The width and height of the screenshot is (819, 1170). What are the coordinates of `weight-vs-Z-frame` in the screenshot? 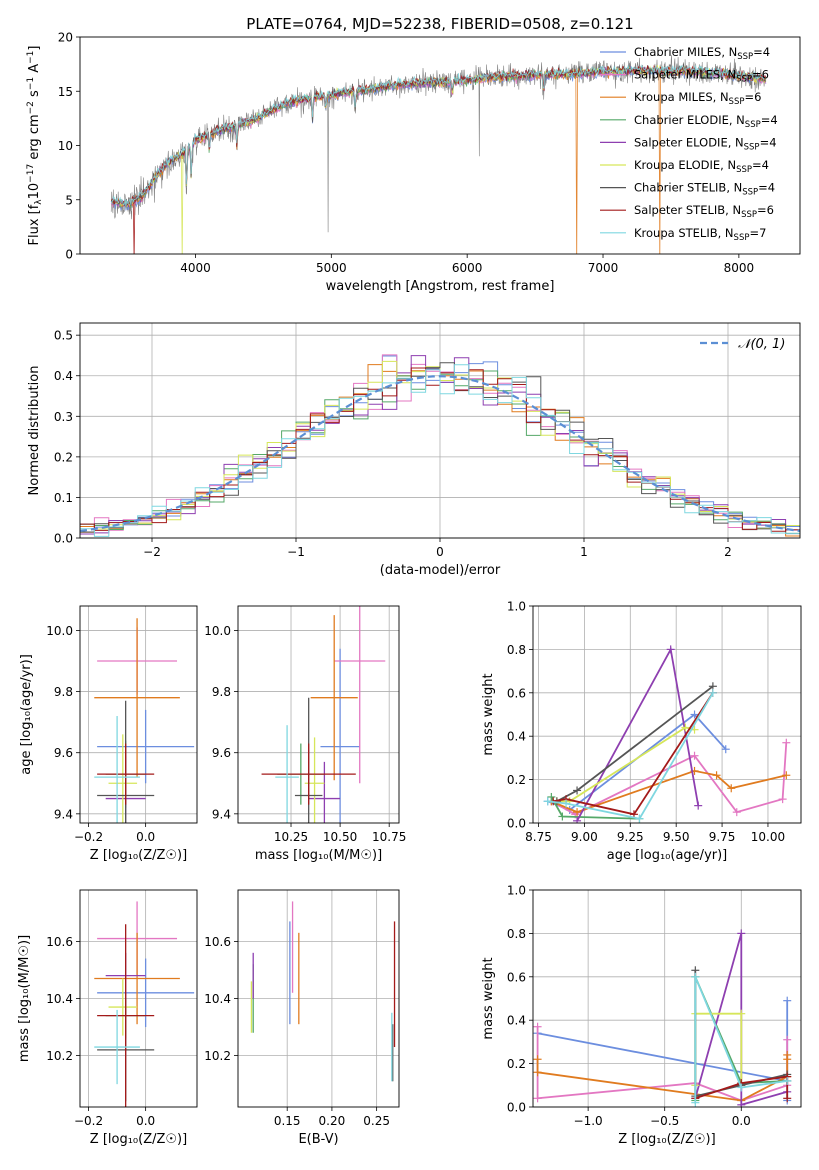 It's located at (667, 998).